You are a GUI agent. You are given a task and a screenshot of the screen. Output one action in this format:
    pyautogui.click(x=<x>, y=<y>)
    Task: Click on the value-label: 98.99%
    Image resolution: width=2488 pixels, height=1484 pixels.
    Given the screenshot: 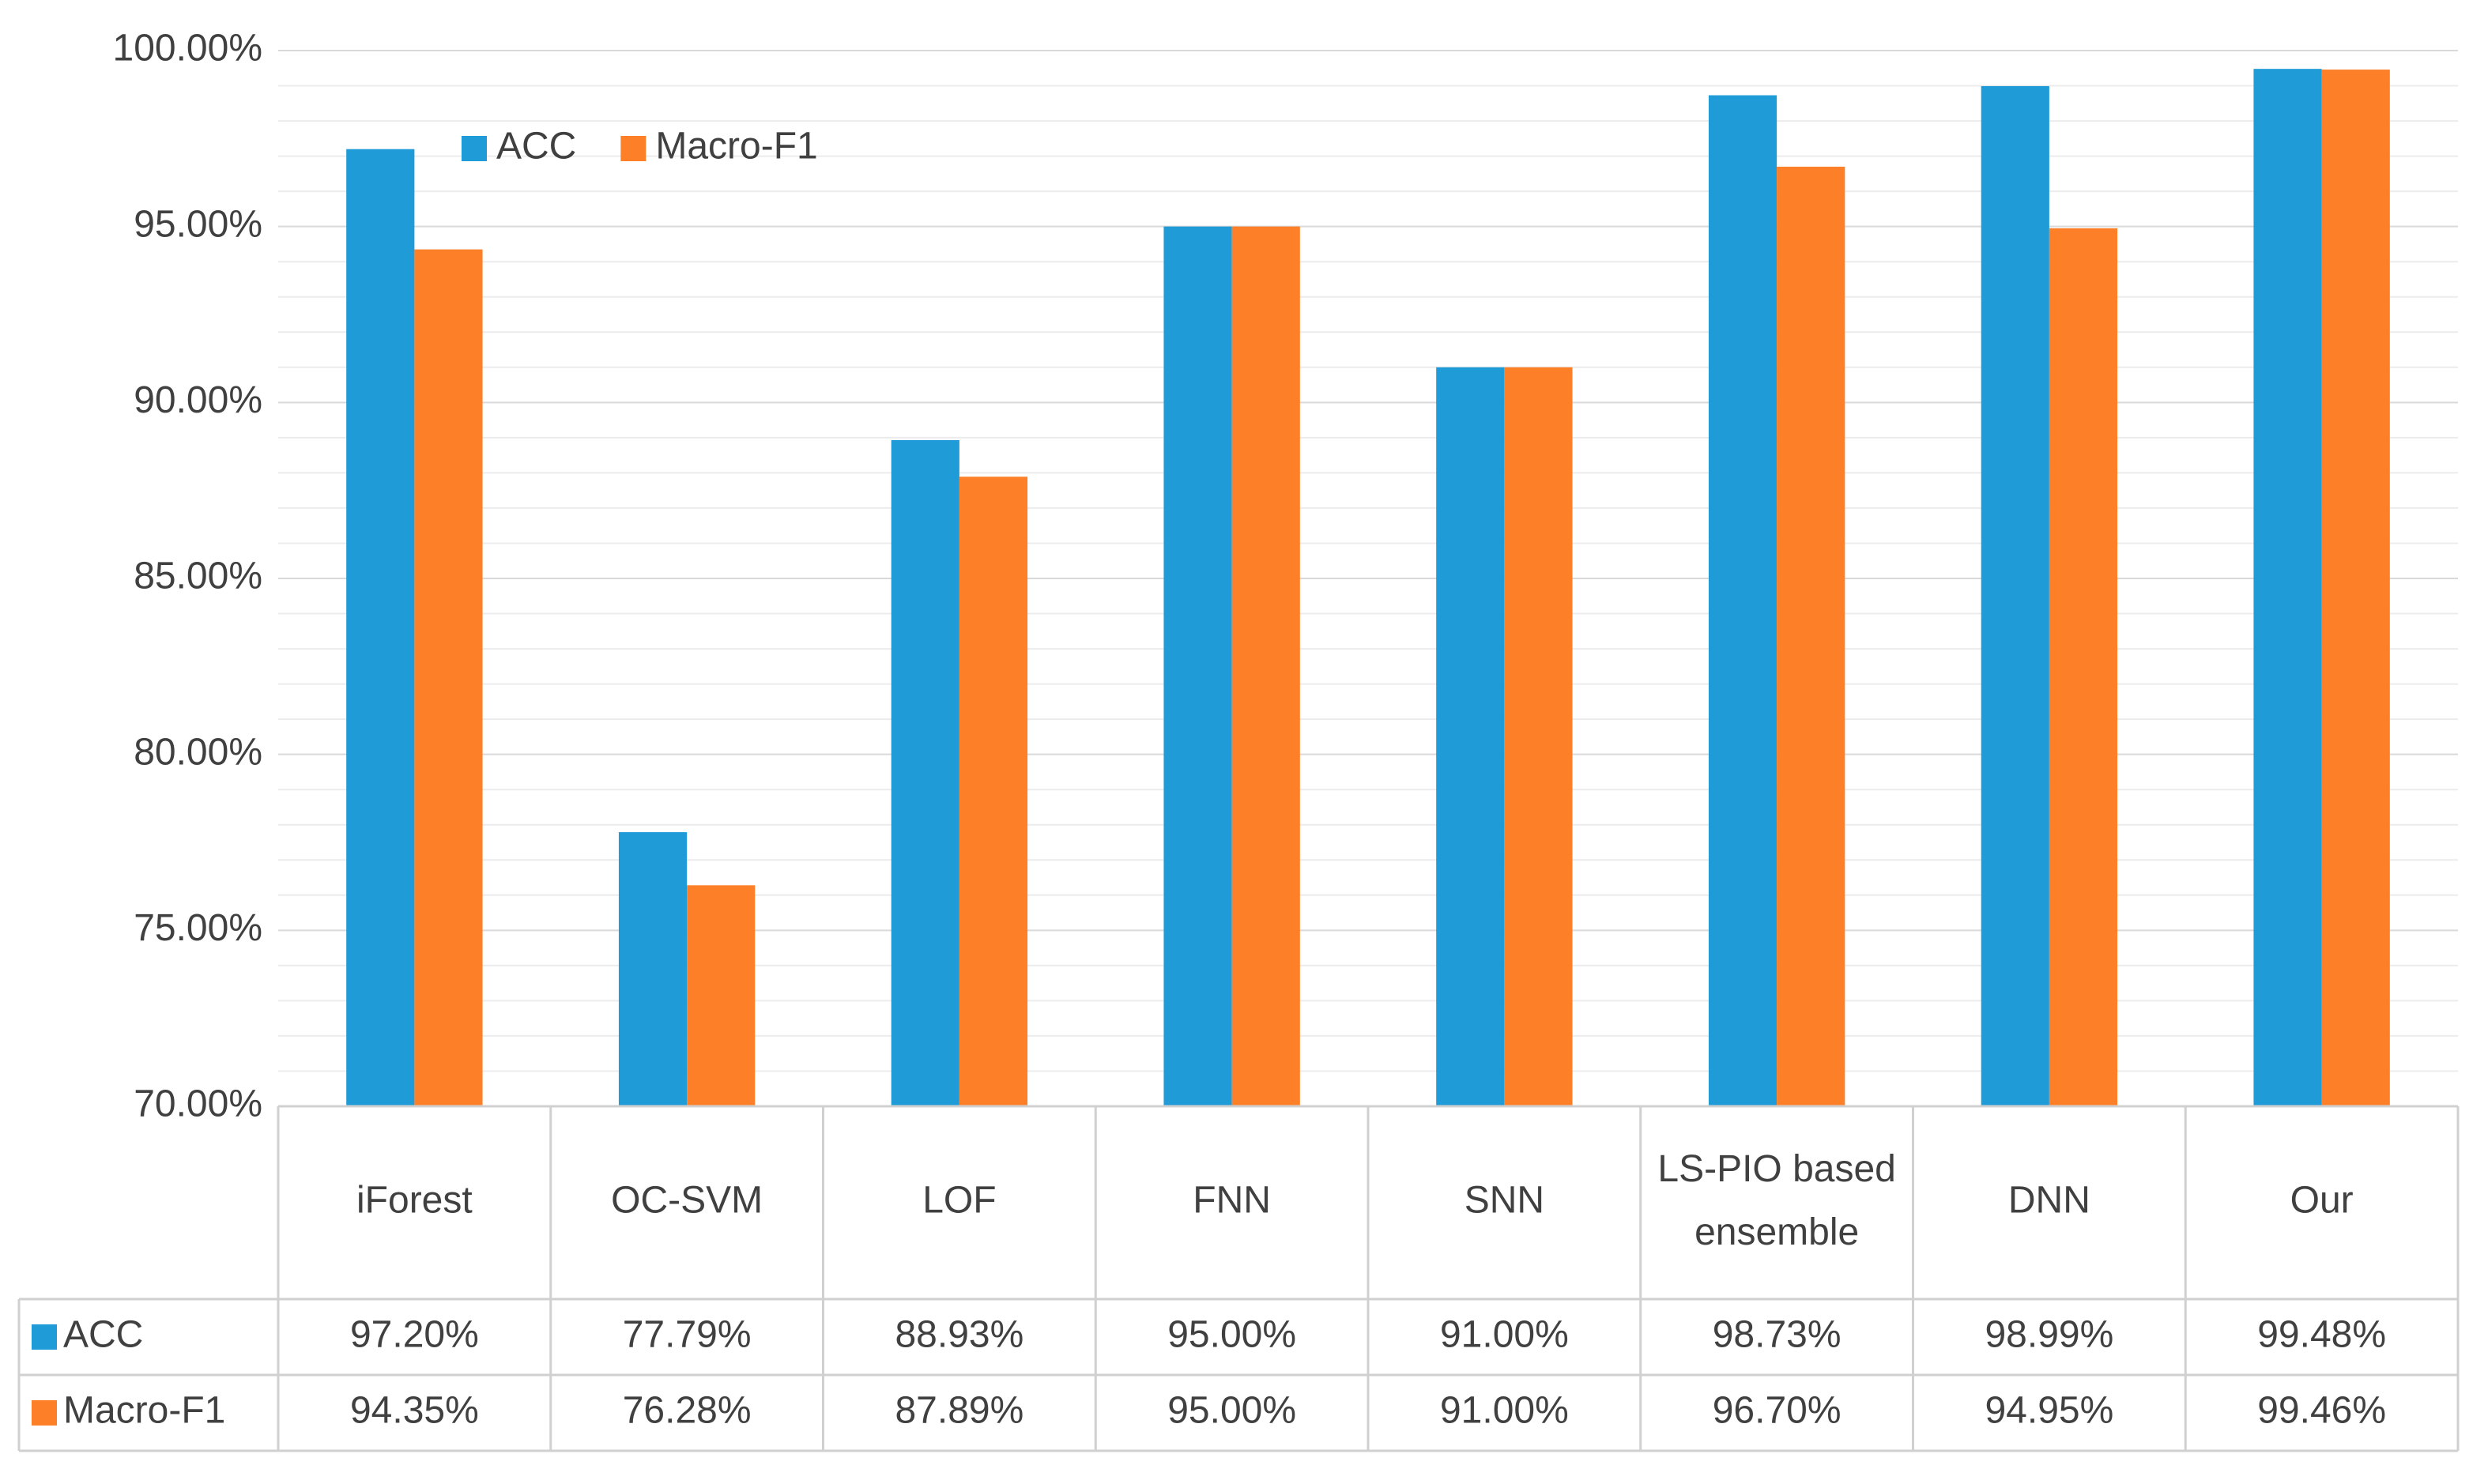 What is the action you would take?
    pyautogui.click(x=2049, y=1335)
    